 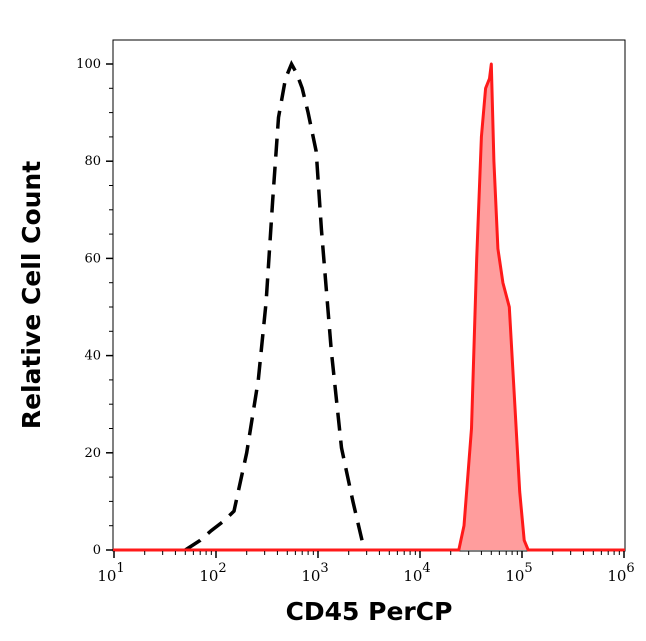 What do you see at coordinates (314, 573) in the screenshot?
I see `x-tick-label-2: 10³` at bounding box center [314, 573].